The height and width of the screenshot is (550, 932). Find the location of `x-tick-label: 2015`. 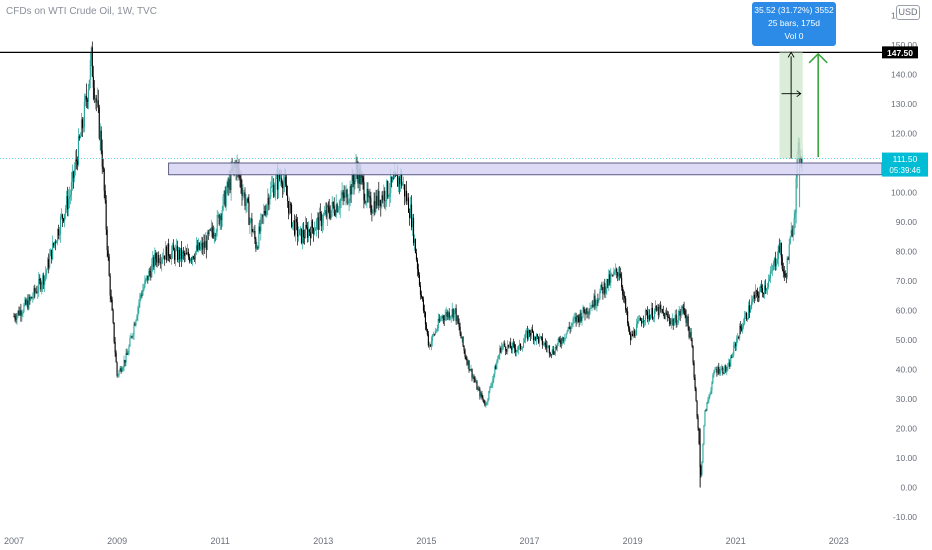

x-tick-label: 2015 is located at coordinates (426, 541).